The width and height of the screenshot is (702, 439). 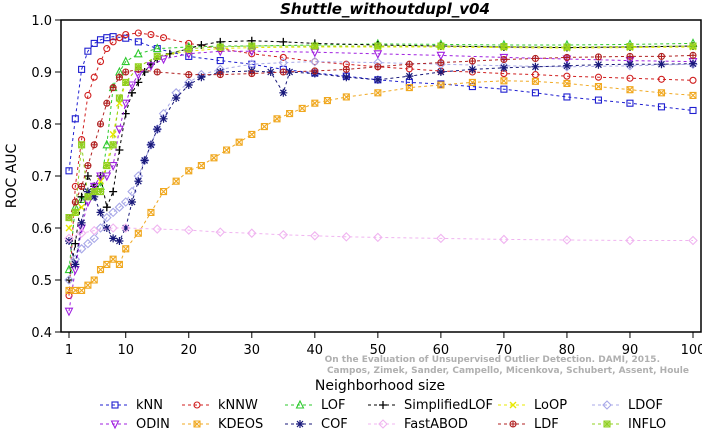 What do you see at coordinates (504, 350) in the screenshot?
I see `x-tick-label: 70` at bounding box center [504, 350].